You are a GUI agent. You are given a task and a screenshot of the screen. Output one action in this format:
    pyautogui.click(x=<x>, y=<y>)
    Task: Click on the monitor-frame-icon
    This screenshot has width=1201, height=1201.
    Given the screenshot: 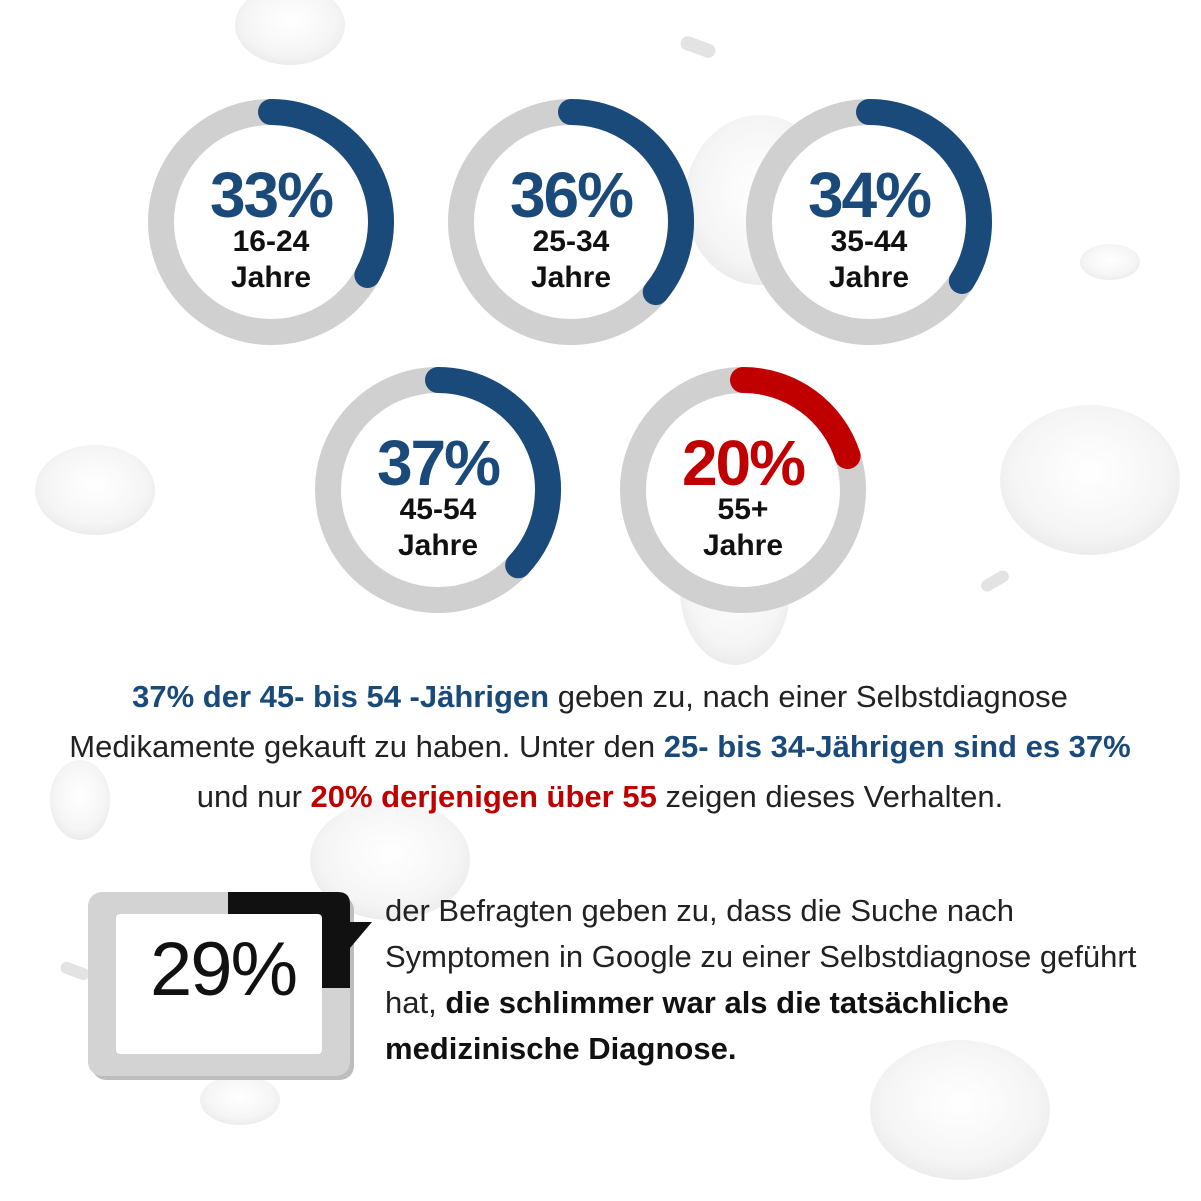 What is the action you would take?
    pyautogui.click(x=230, y=986)
    